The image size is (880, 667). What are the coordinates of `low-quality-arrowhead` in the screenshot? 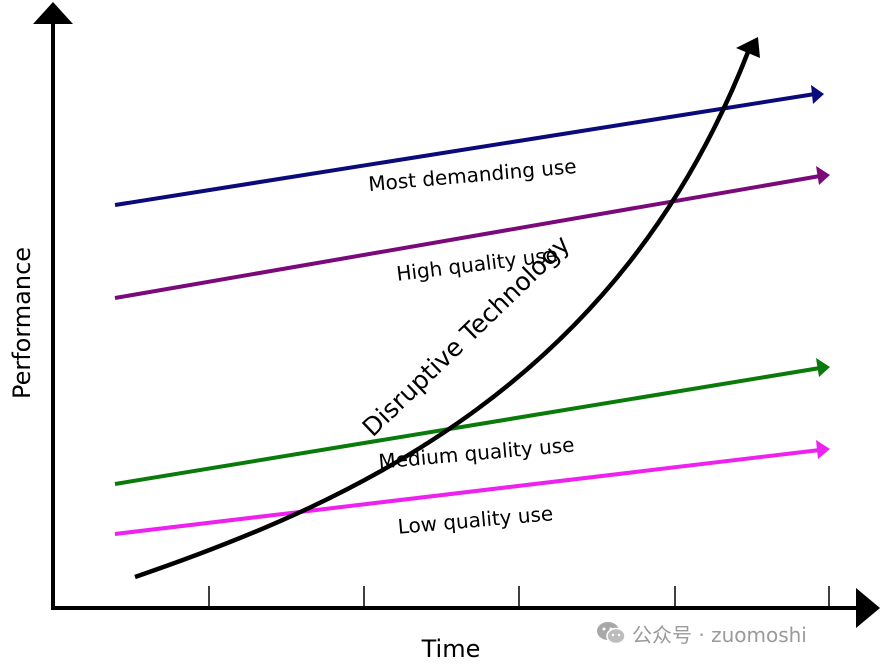 It's located at (823, 449).